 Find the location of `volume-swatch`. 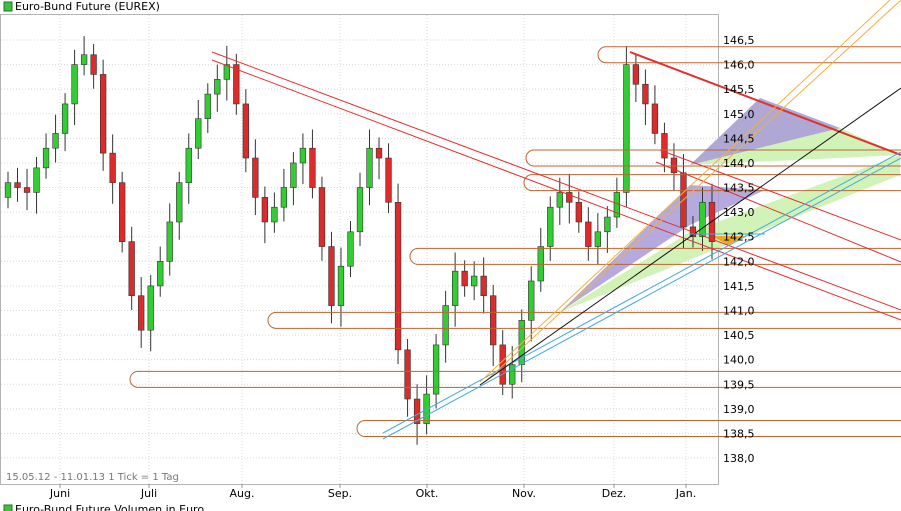

volume-swatch is located at coordinates (8, 507).